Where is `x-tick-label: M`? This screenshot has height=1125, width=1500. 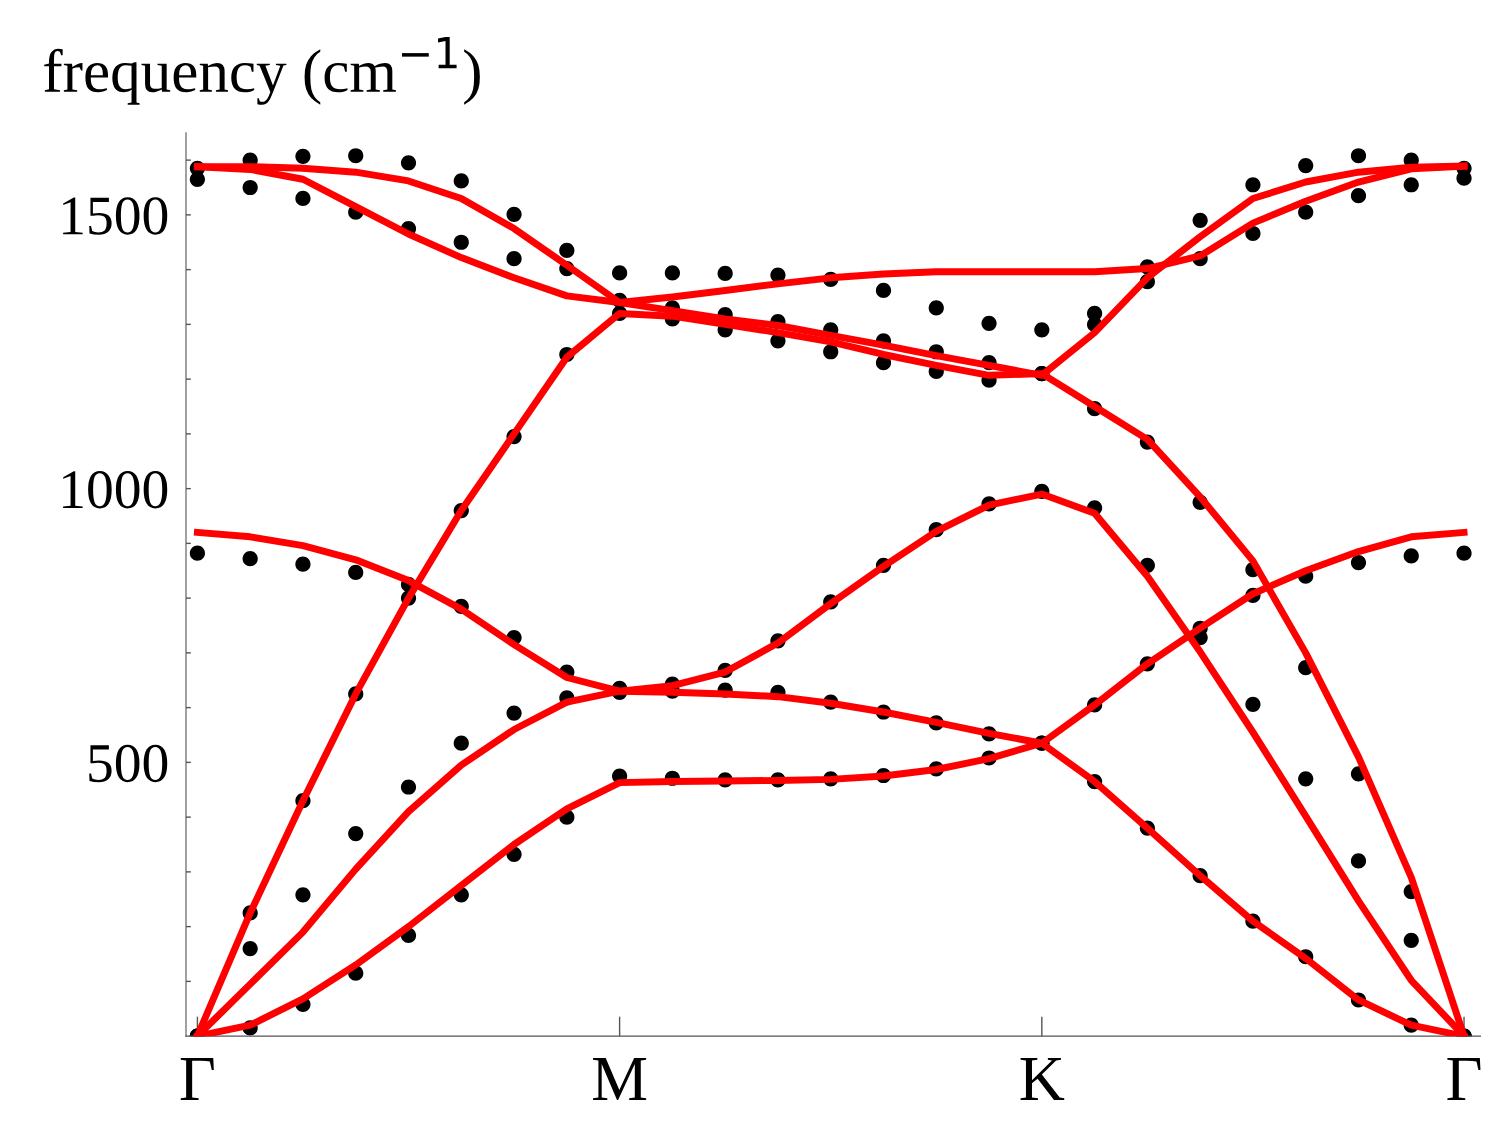 x-tick-label: M is located at coordinates (620, 1079).